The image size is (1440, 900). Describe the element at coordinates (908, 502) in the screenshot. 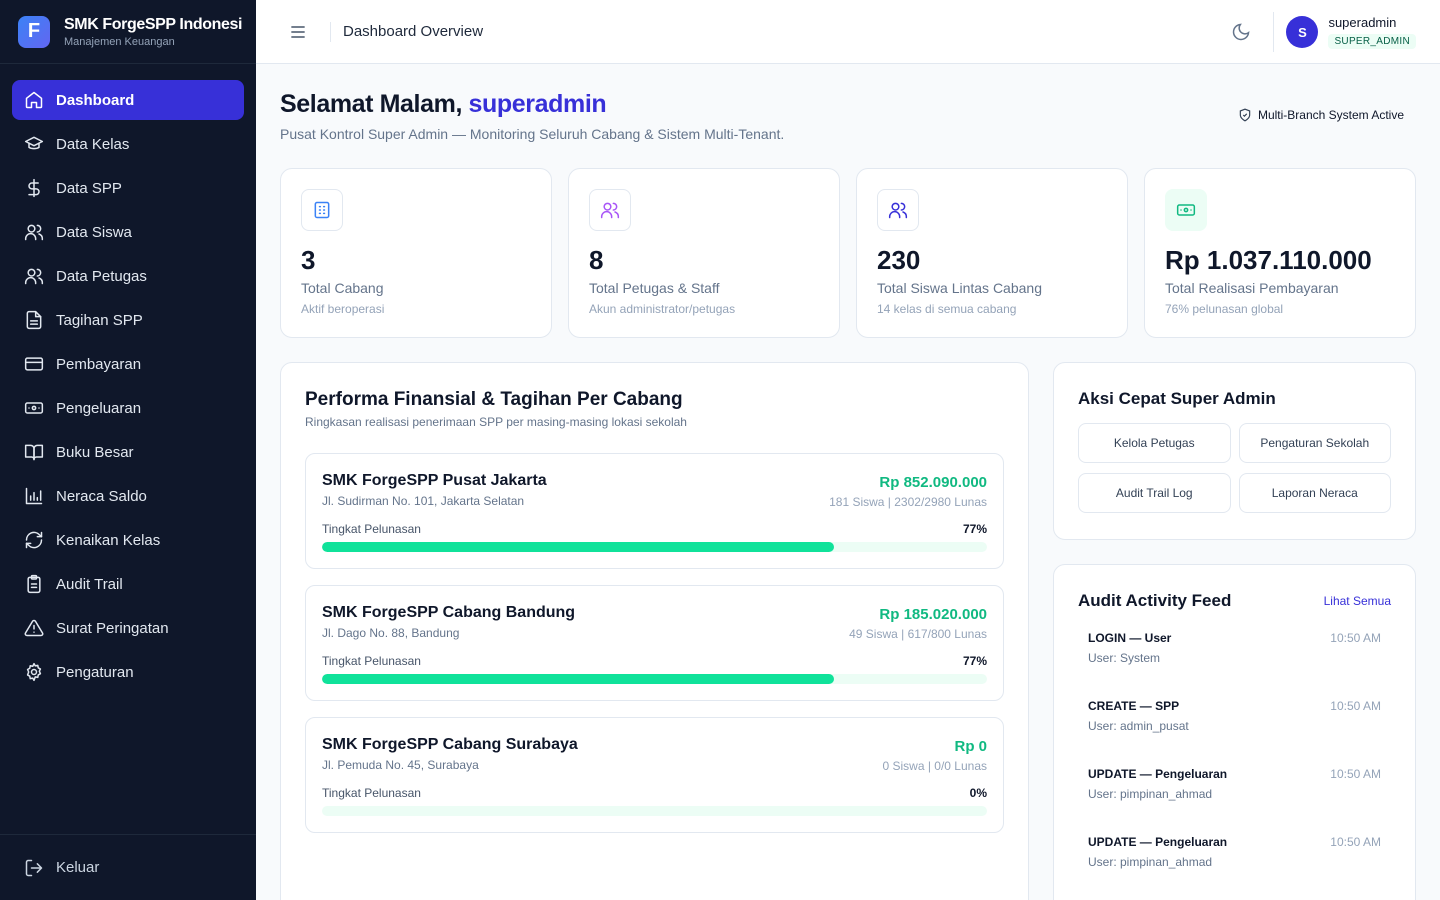

I see `branch-meta: 181 Siswa | 2302/2980 Lunas` at that location.